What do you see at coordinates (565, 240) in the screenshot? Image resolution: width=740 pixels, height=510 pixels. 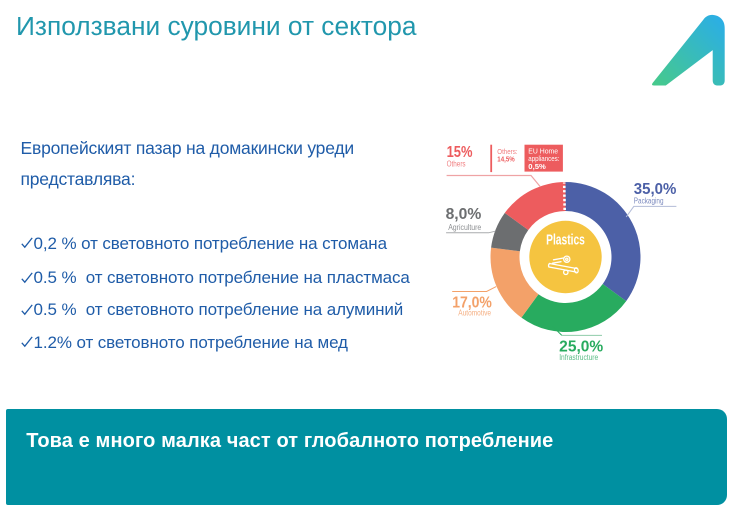 I see `svg-text: Plastics` at bounding box center [565, 240].